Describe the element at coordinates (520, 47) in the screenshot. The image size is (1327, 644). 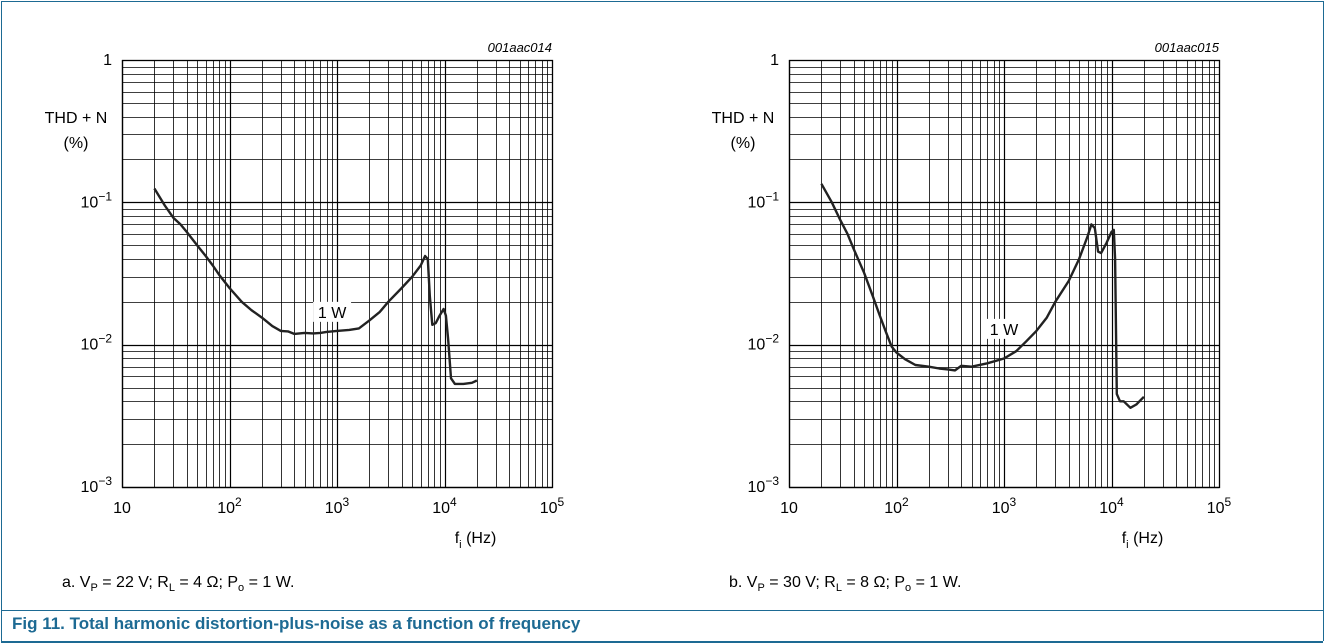
I see `chart-id-label: 001aac014` at that location.